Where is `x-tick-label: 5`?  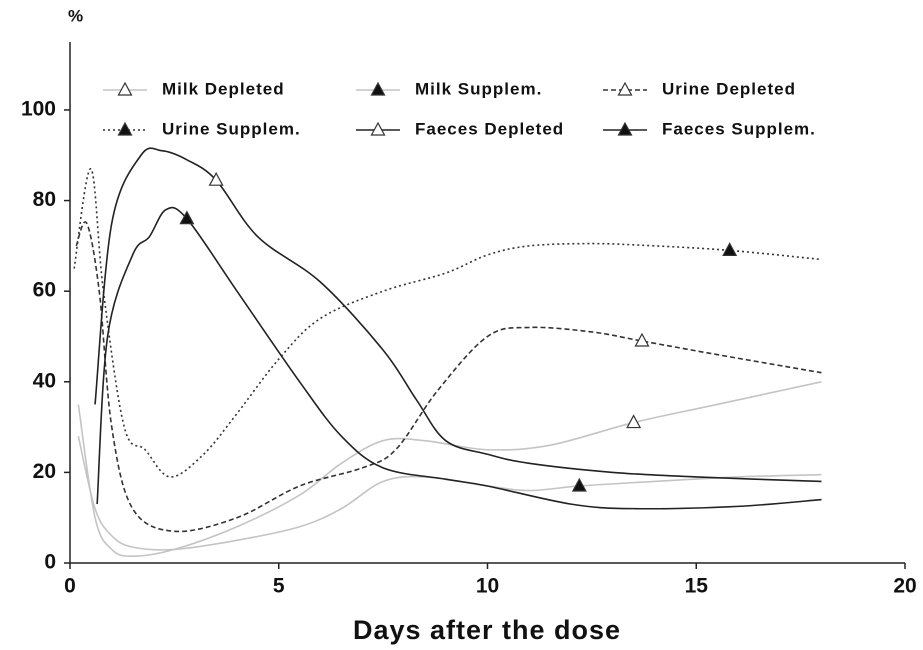
x-tick-label: 5 is located at coordinates (279, 586).